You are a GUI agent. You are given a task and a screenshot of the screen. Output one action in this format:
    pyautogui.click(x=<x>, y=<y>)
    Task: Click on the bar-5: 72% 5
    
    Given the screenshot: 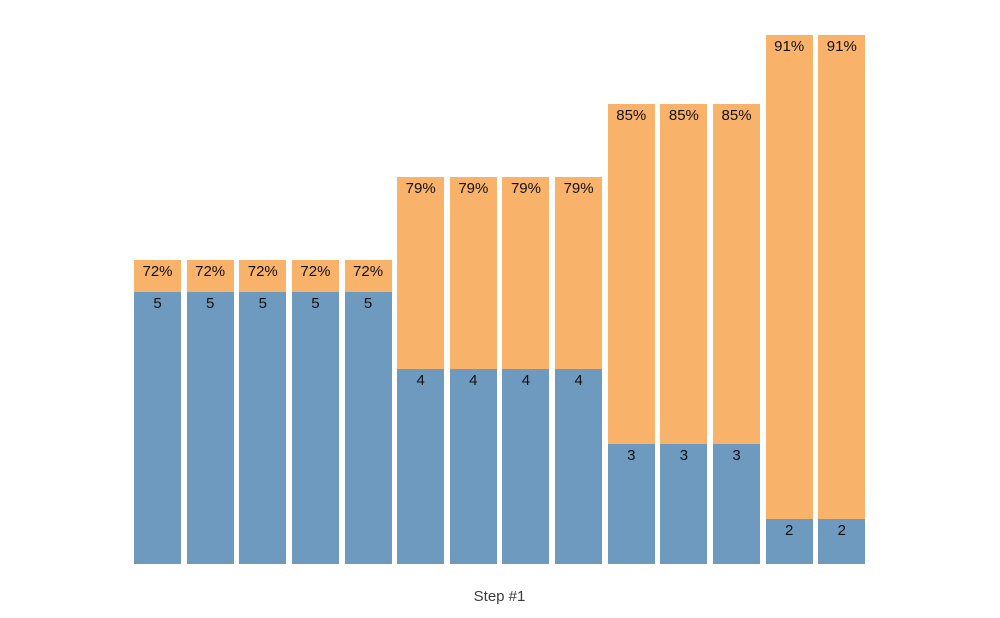 What is the action you would take?
    pyautogui.click(x=368, y=412)
    